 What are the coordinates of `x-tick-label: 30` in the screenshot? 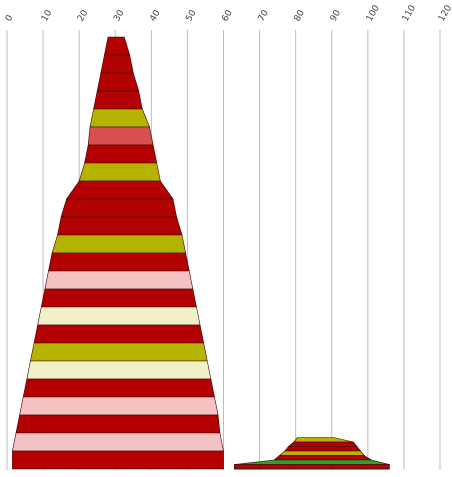 It's located at (119, 15).